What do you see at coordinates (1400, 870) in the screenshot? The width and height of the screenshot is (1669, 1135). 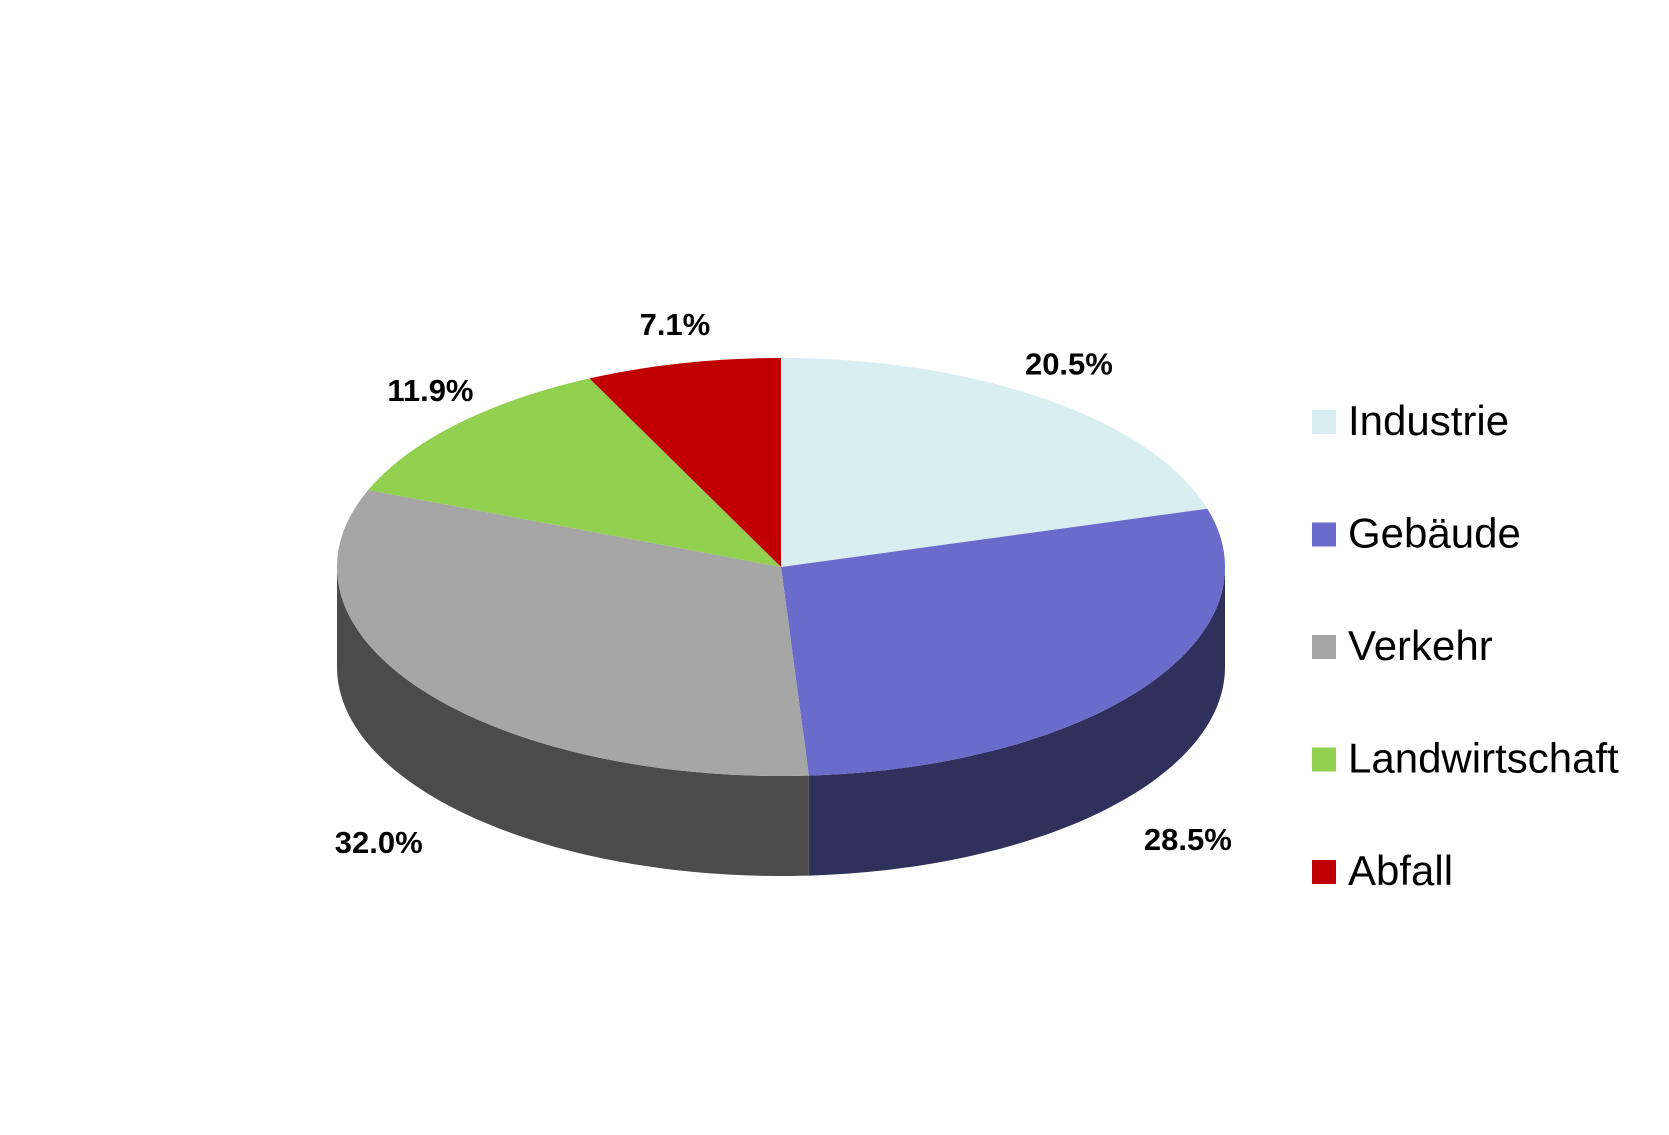 I see `legend-label: Abfall` at bounding box center [1400, 870].